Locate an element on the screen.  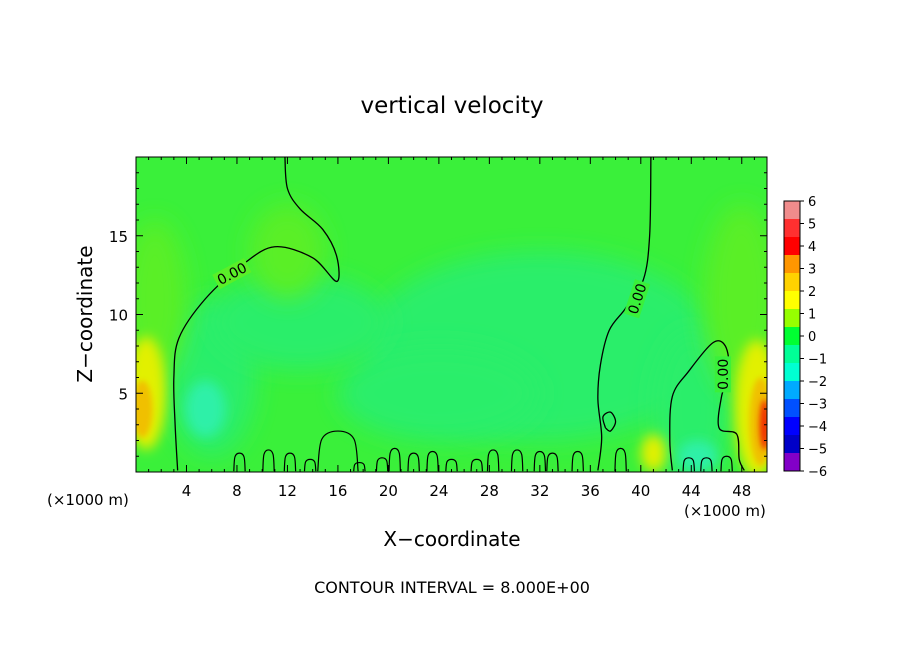
contour-label-2: 0.00 is located at coordinates (637, 299).